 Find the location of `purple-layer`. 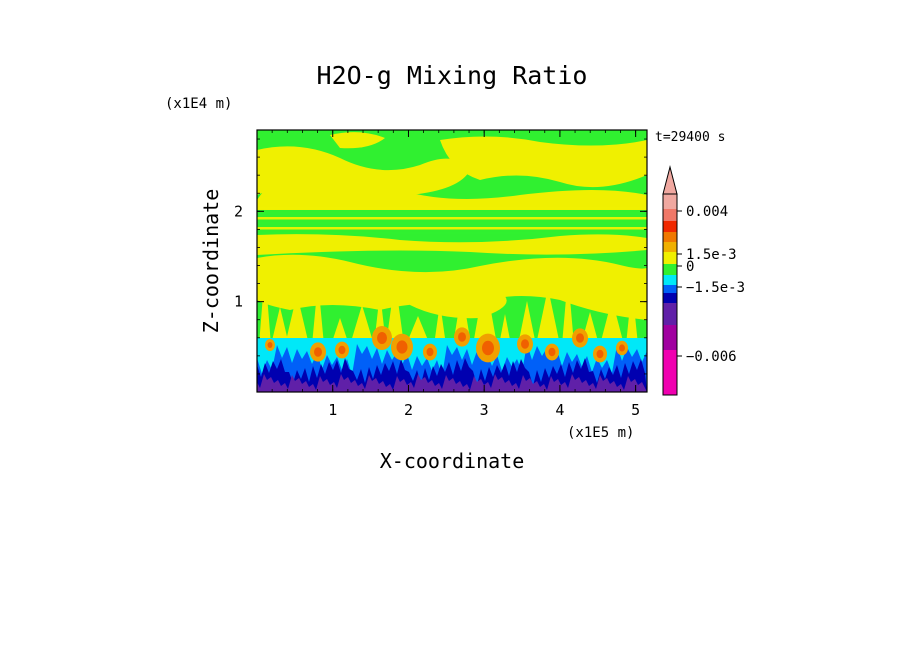

purple-layer is located at coordinates (452, 383).